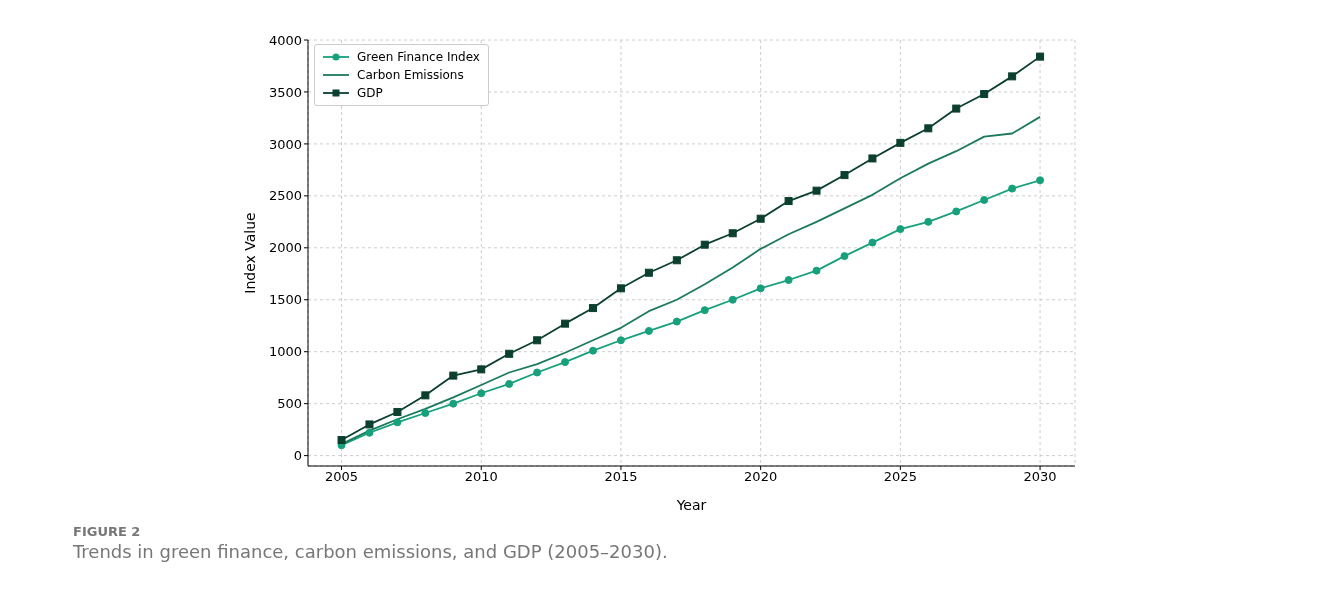 The image size is (1325, 590). What do you see at coordinates (761, 477) in the screenshot?
I see `x-tick-label: 2020` at bounding box center [761, 477].